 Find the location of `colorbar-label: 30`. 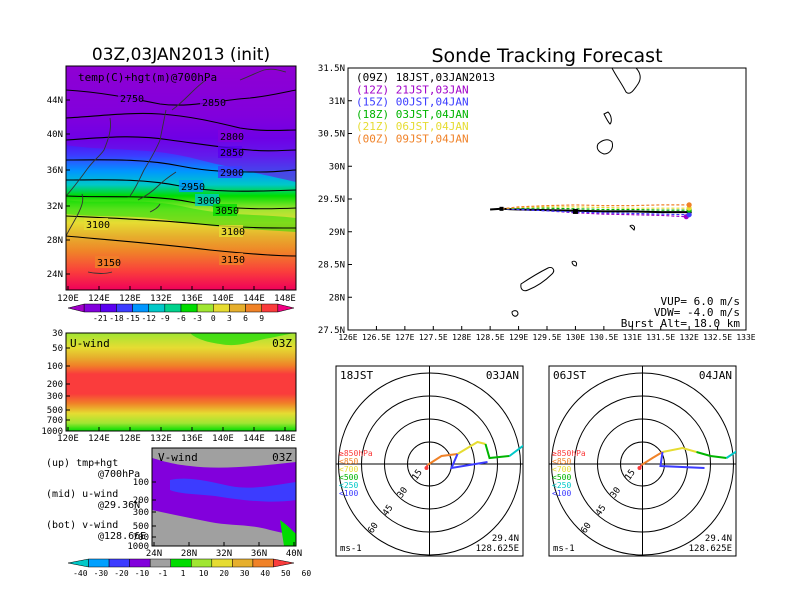

colorbar-label: 30 is located at coordinates (245, 573).